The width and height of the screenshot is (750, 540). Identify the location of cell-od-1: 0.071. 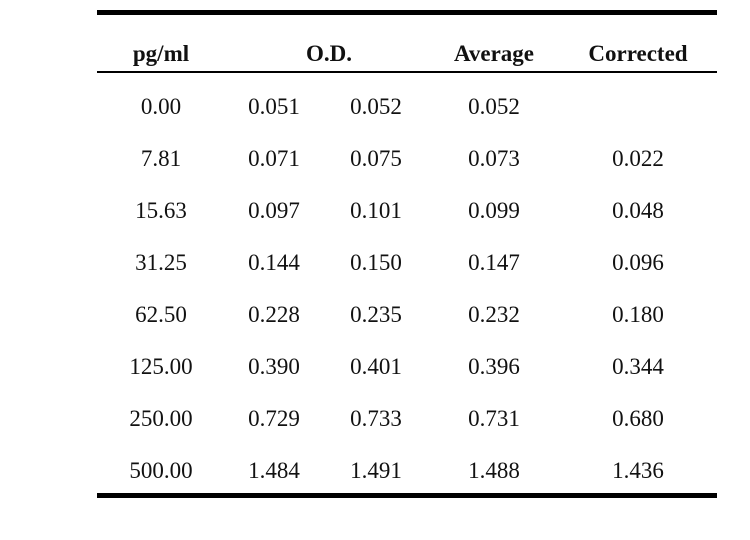
(274, 158).